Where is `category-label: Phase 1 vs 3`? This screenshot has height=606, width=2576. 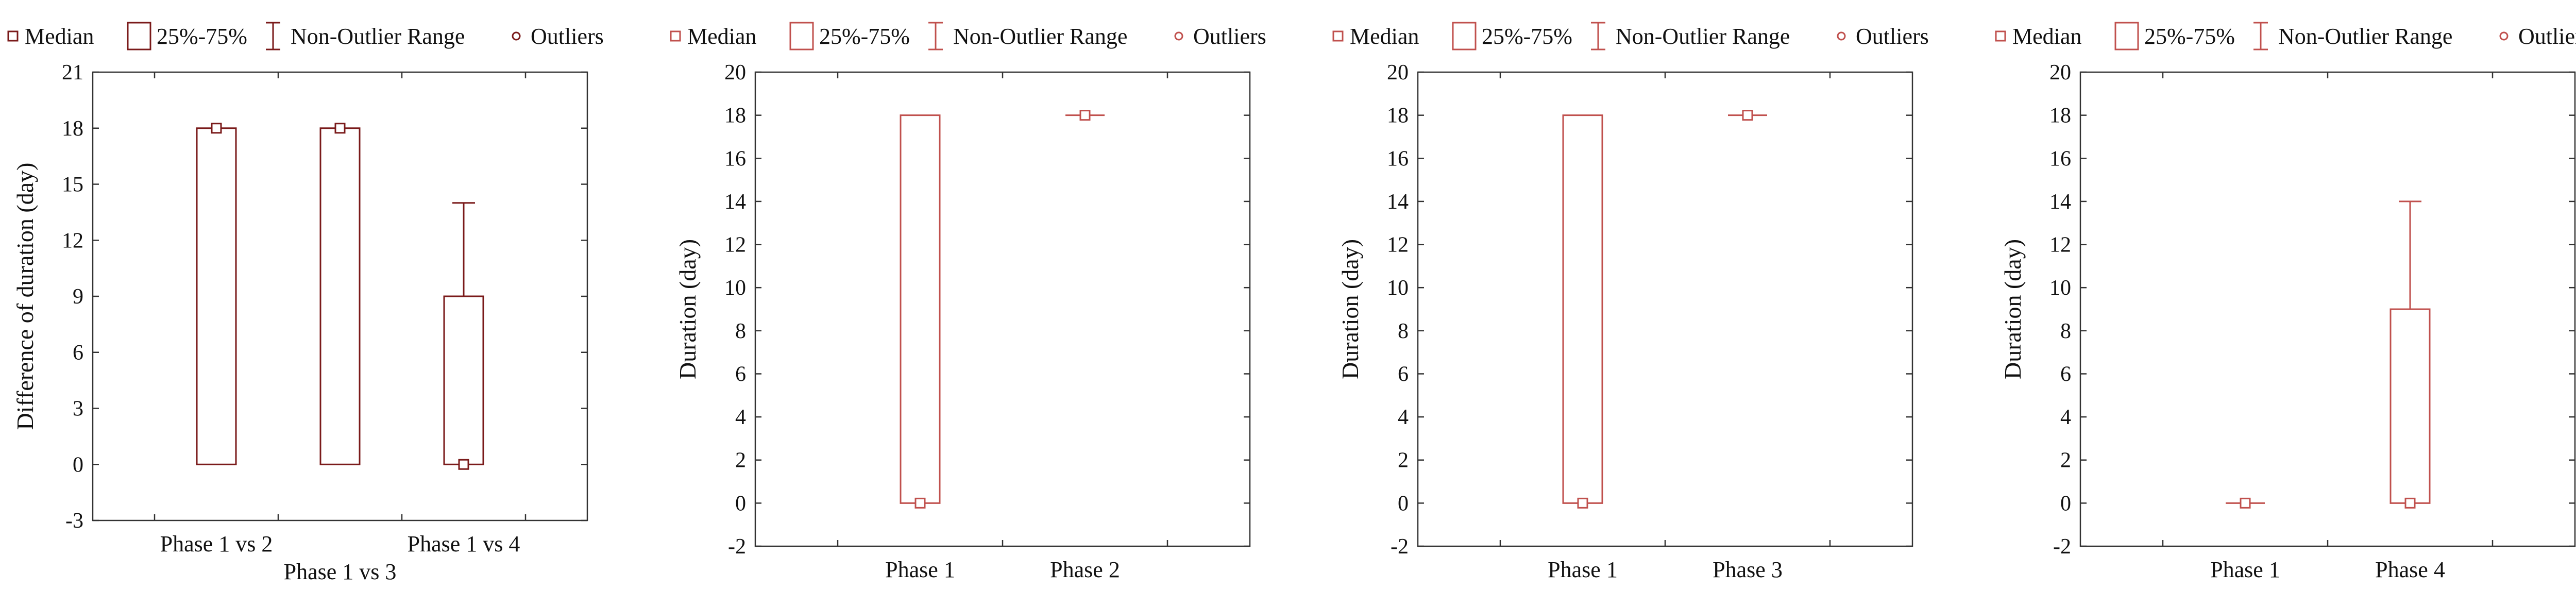
category-label: Phase 1 vs 3 is located at coordinates (340, 571).